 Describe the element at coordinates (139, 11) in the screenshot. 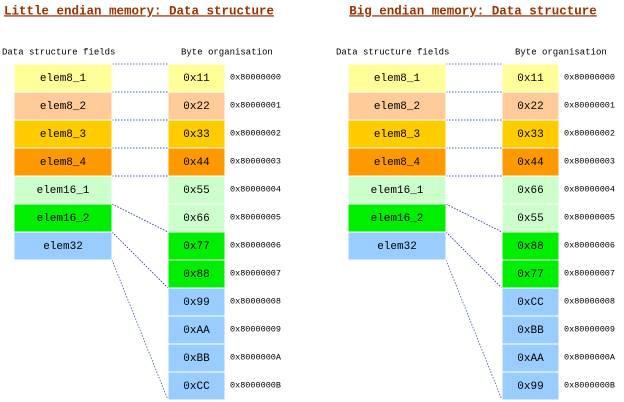

I see `panel-title: Little endian memory: Data structure` at that location.